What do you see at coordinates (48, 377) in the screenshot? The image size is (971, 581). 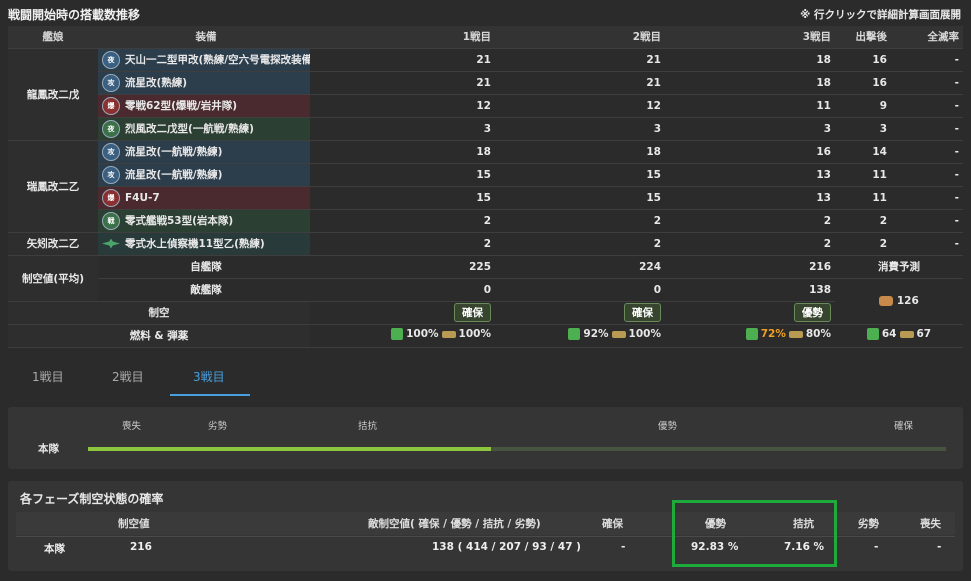 I see `tab-battle-1: 1戦目` at bounding box center [48, 377].